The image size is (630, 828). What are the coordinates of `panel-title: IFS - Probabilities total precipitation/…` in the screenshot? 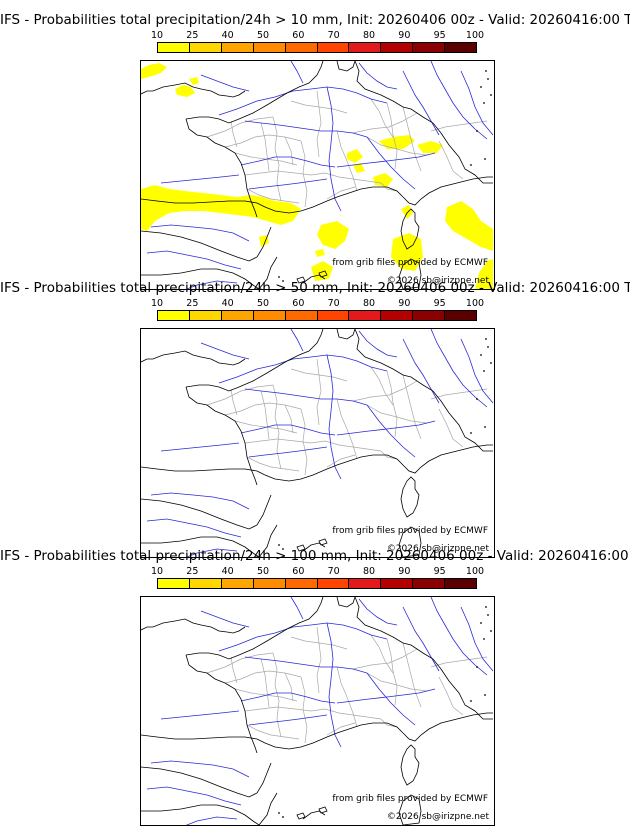 It's located at (315, 20).